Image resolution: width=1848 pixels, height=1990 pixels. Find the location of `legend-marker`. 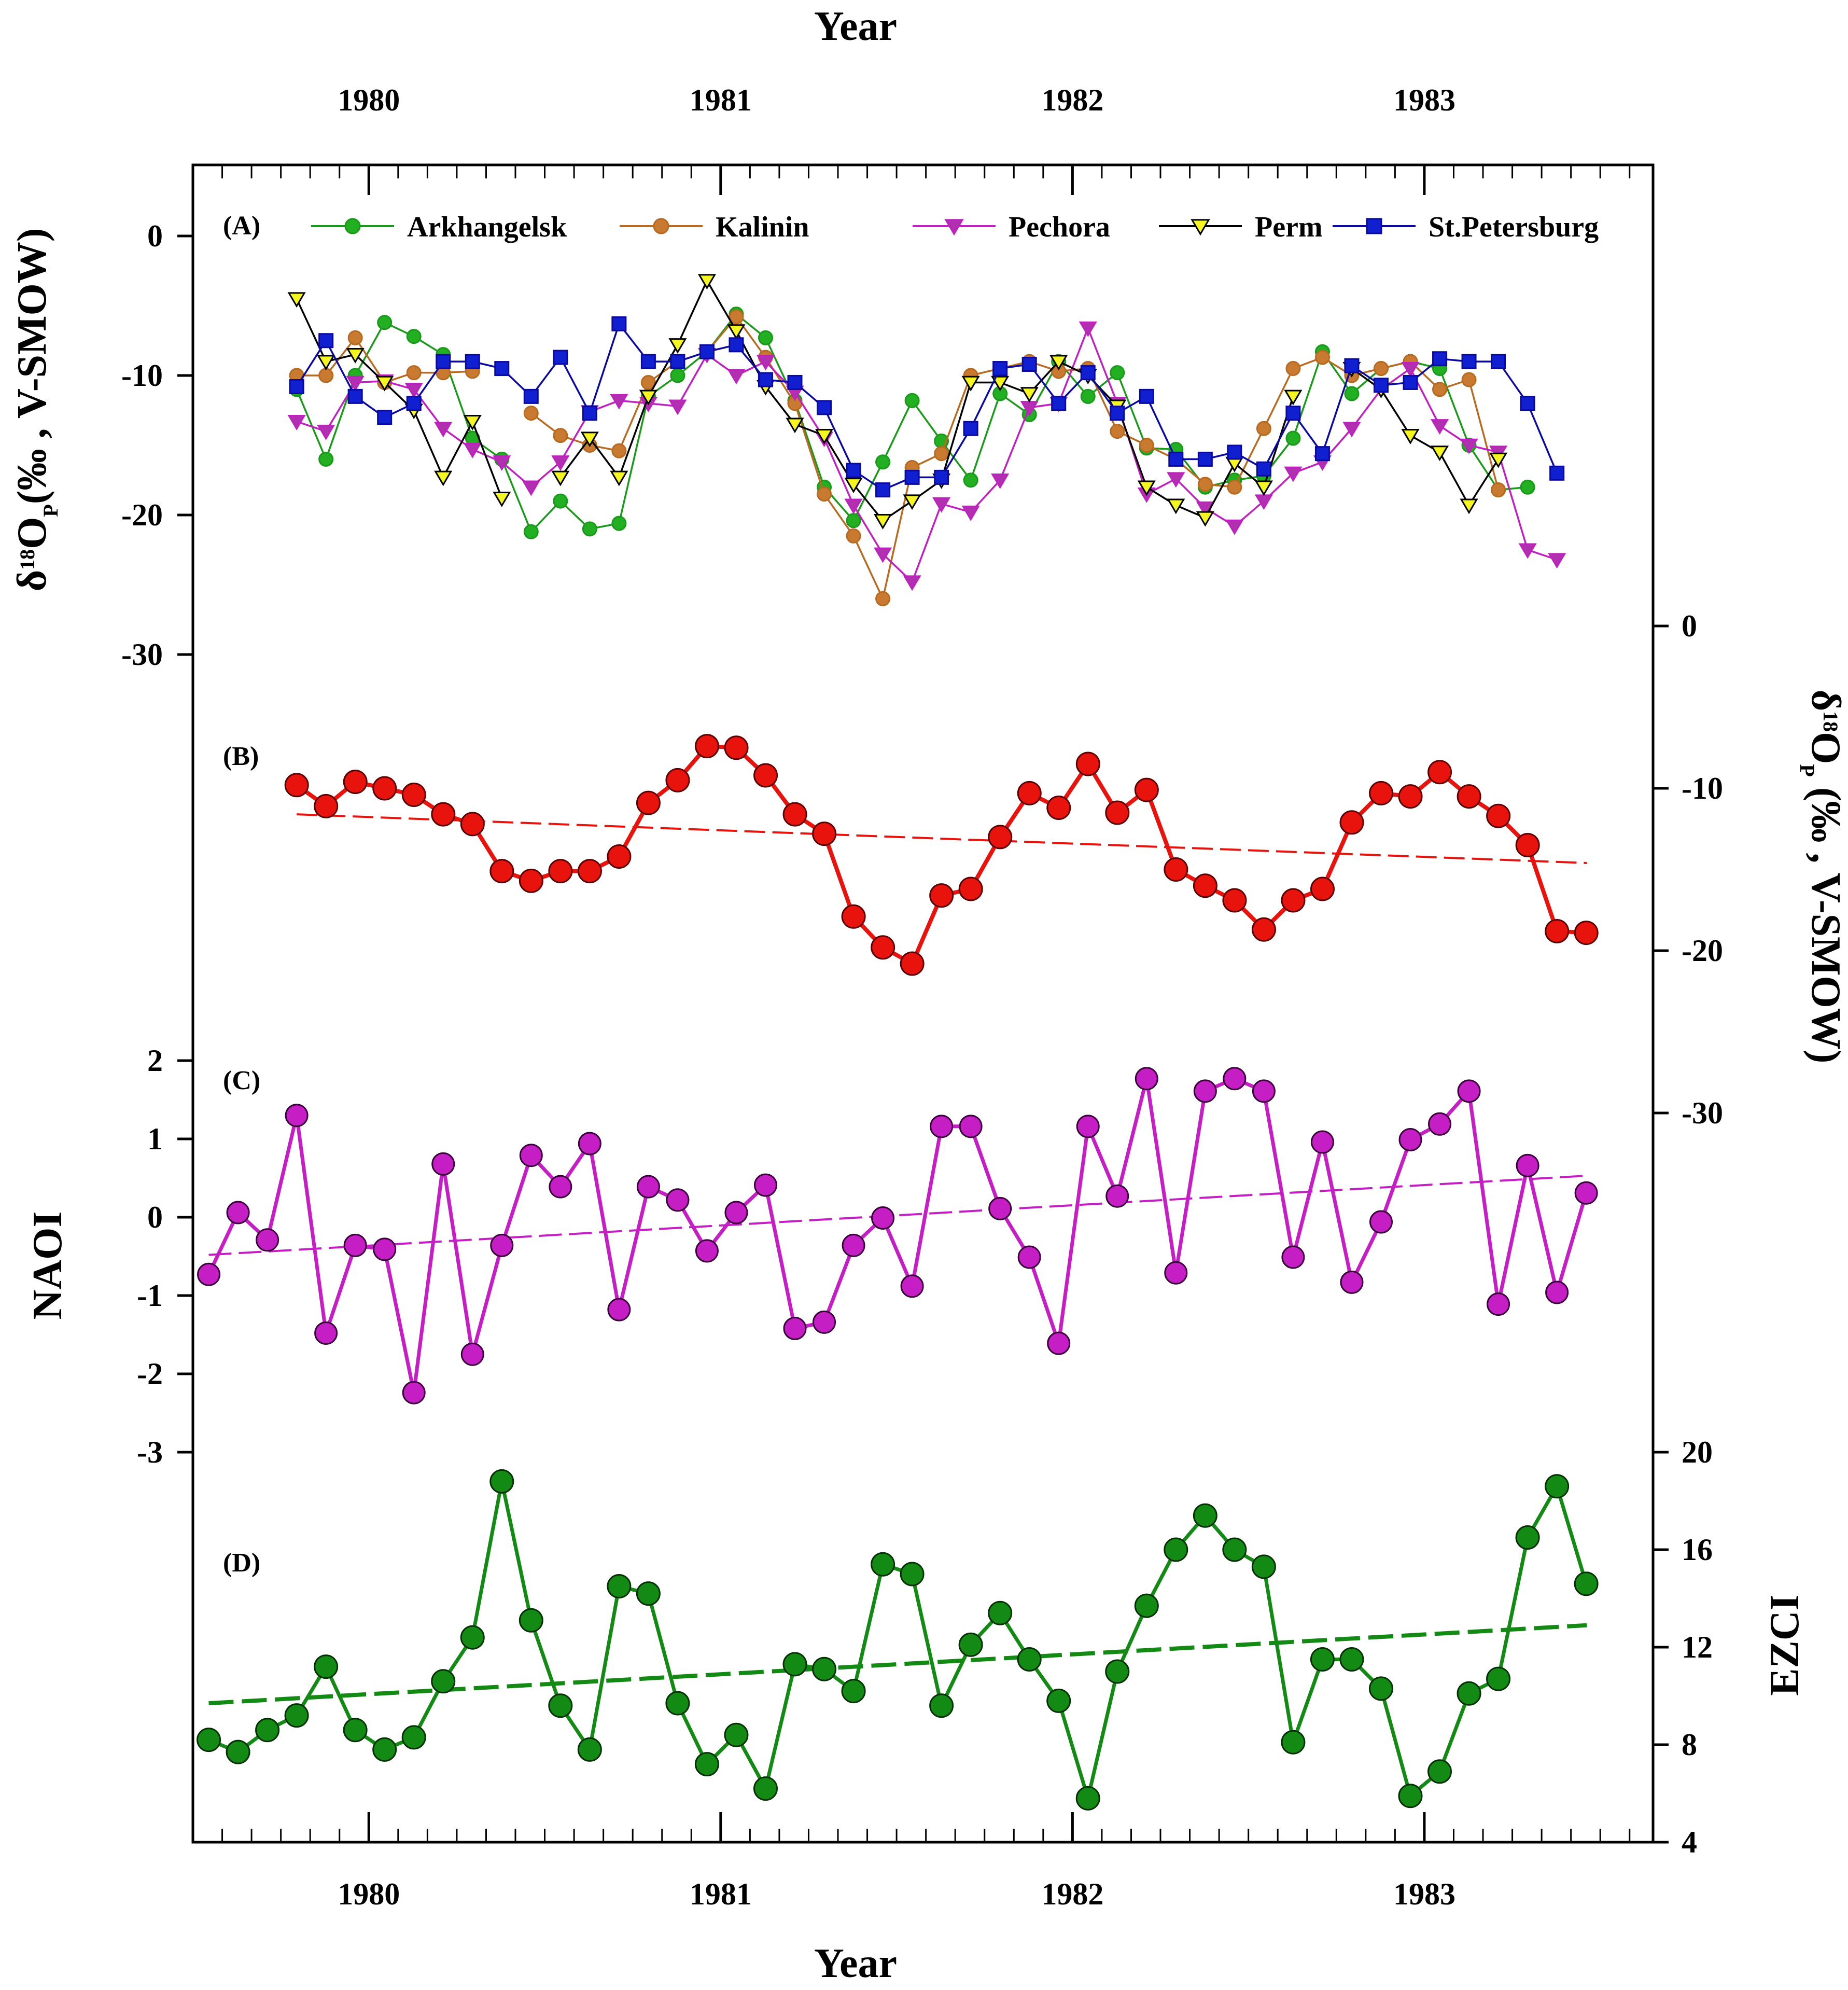

legend-marker is located at coordinates (1200, 227).